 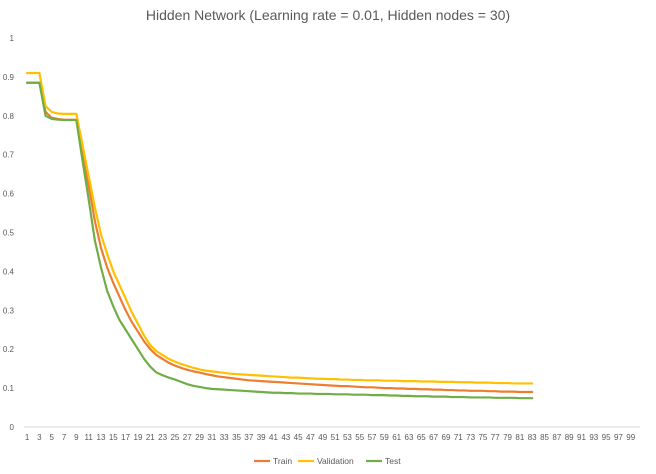 What do you see at coordinates (9, 271) in the screenshot?
I see `y-tick-label: 0.4` at bounding box center [9, 271].